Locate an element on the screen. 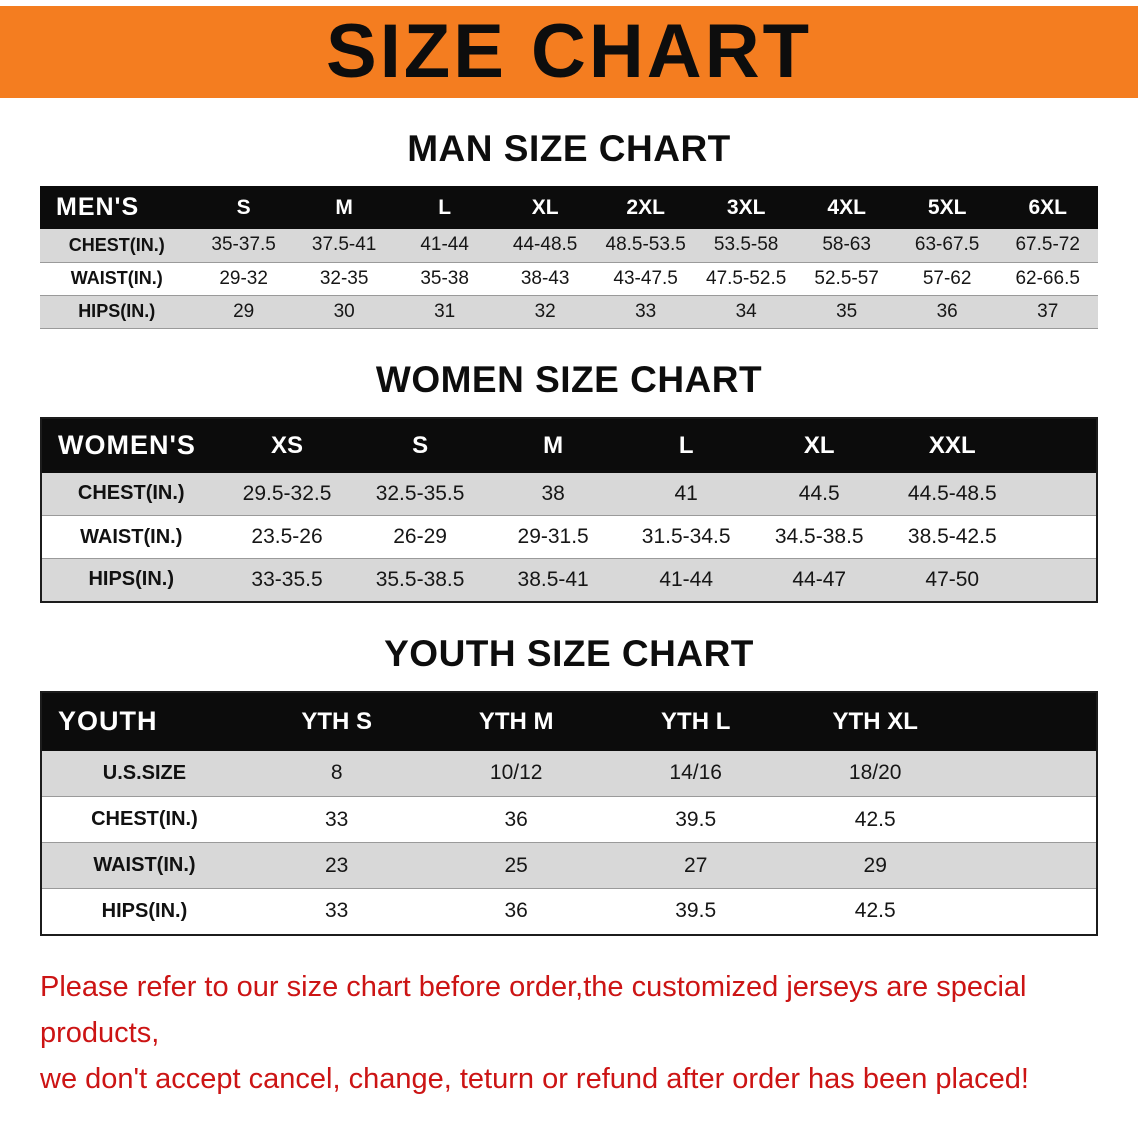  size-value: 25 is located at coordinates (516, 865).